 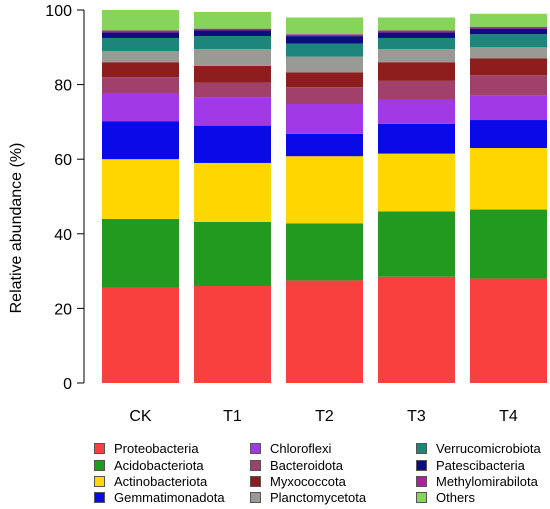 What do you see at coordinates (156, 448) in the screenshot?
I see `legend-label: Proteobacteria` at bounding box center [156, 448].